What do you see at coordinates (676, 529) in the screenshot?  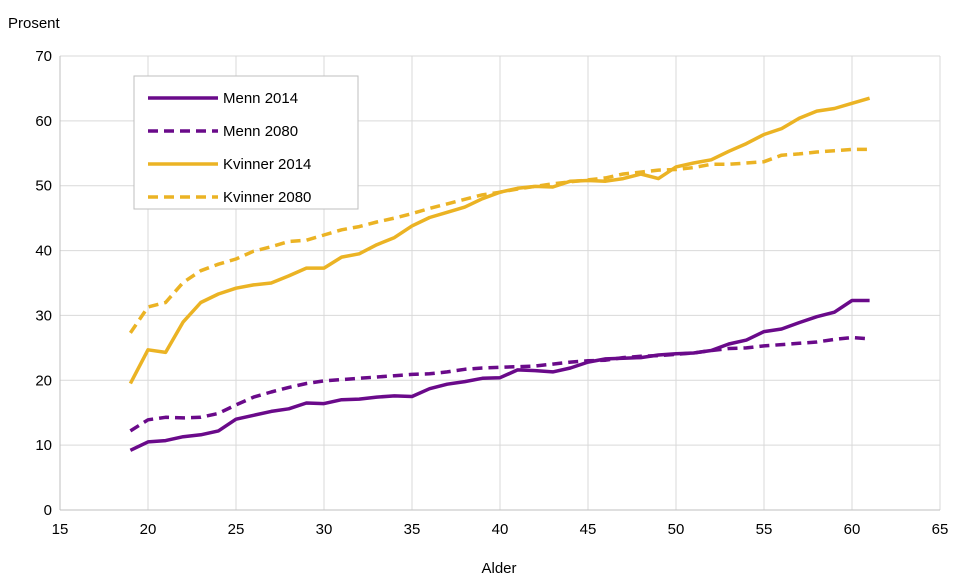 I see `x-tick-label: 50` at bounding box center [676, 529].